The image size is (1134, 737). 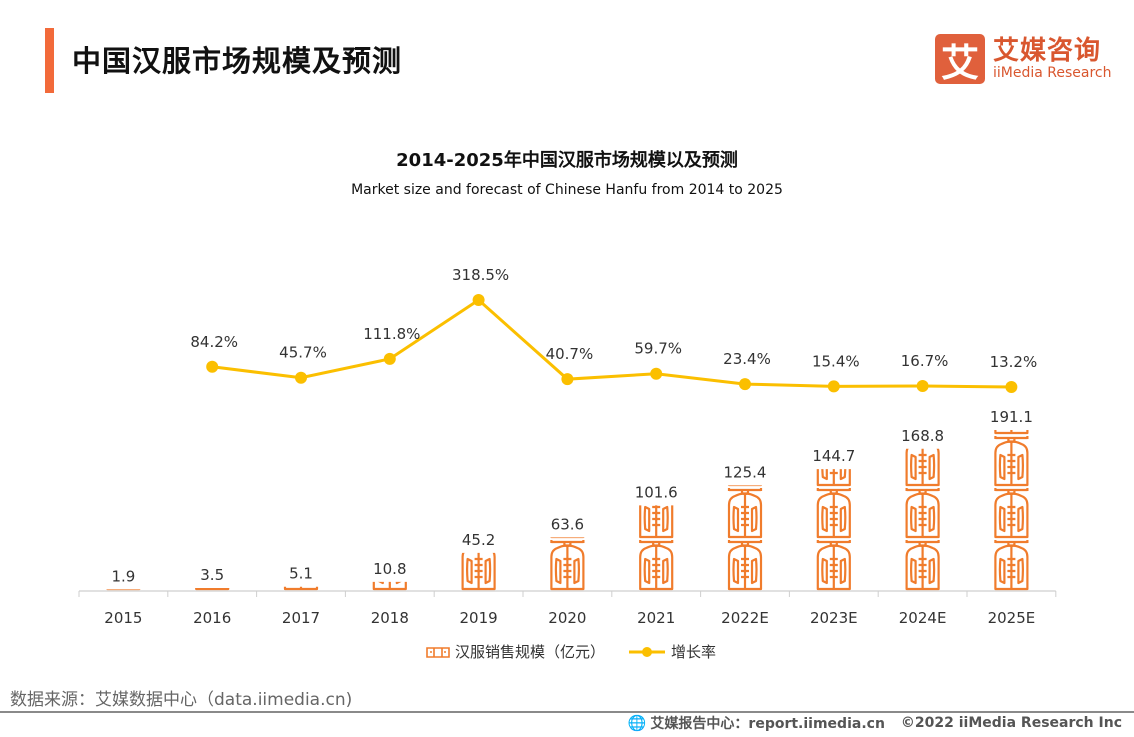 I want to click on growth-value-label: 15.4%, so click(x=836, y=361).